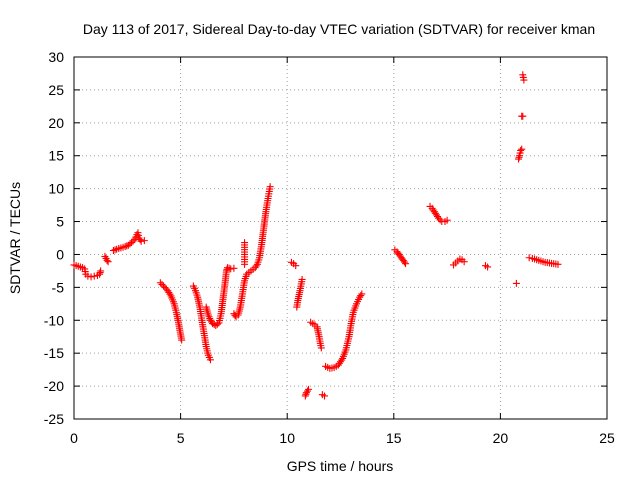  Describe the element at coordinates (60, 254) in the screenshot. I see `y-tick-label: 0` at that location.